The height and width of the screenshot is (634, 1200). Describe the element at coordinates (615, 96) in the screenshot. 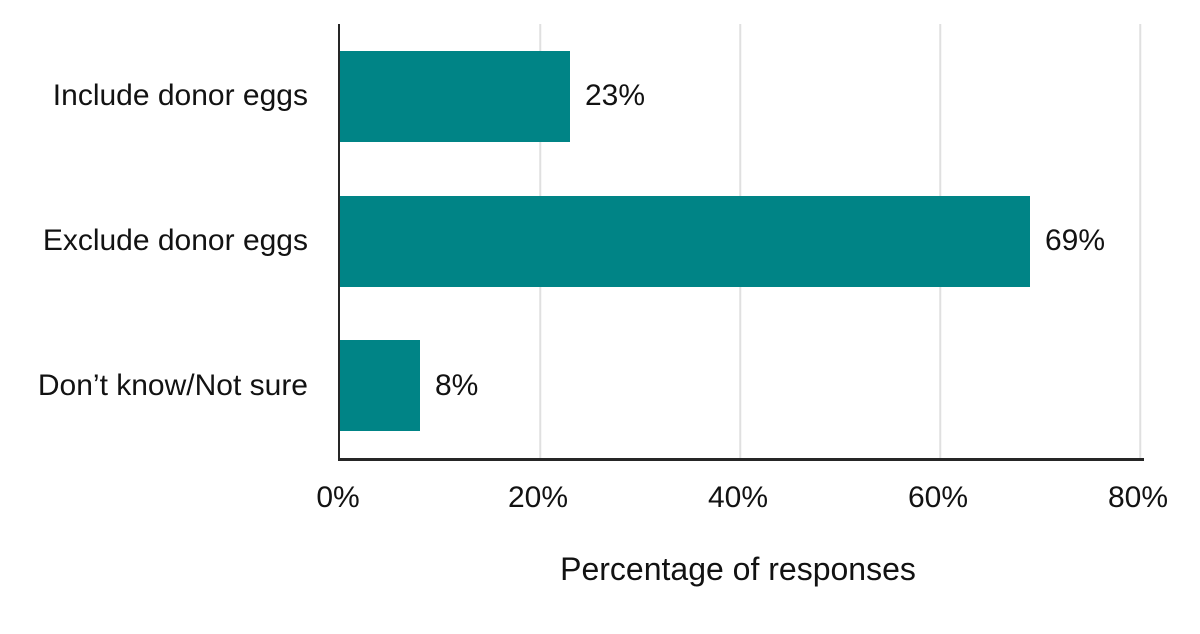

I see `bar-value-label: 23%` at that location.